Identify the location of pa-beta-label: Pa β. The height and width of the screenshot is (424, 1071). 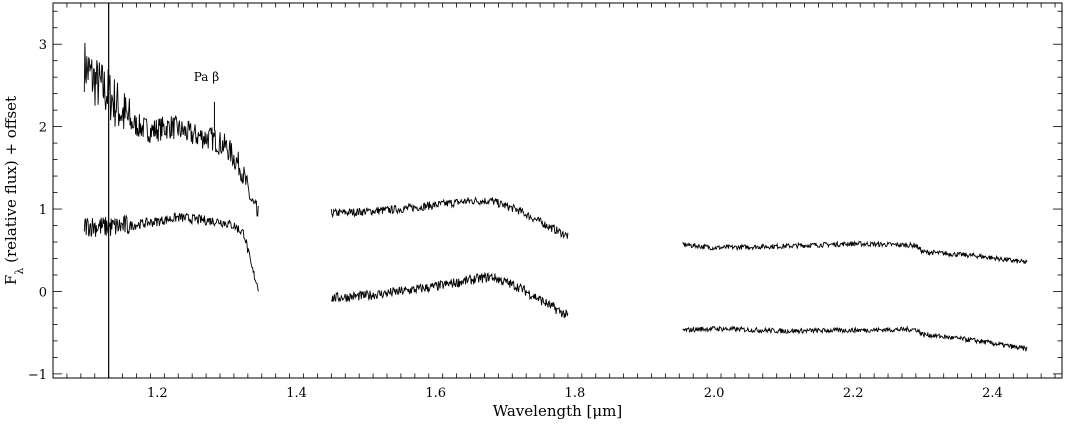
(207, 77).